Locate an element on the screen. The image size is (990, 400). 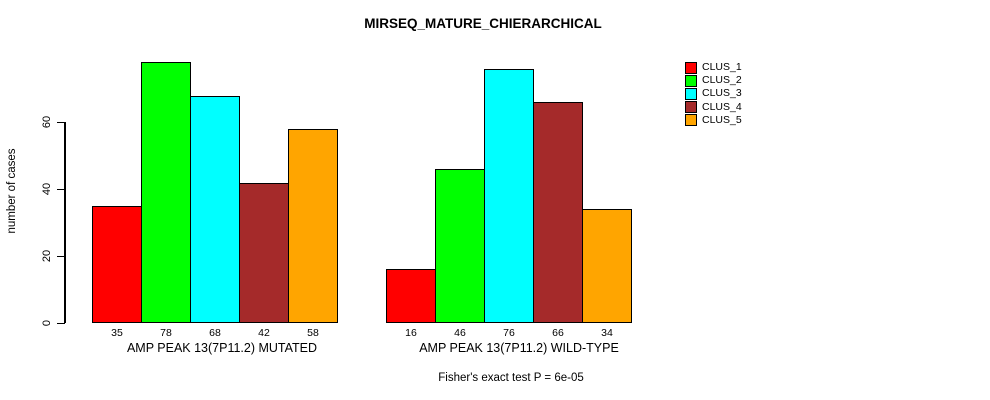
bar-value-label: 66 is located at coordinates (558, 333).